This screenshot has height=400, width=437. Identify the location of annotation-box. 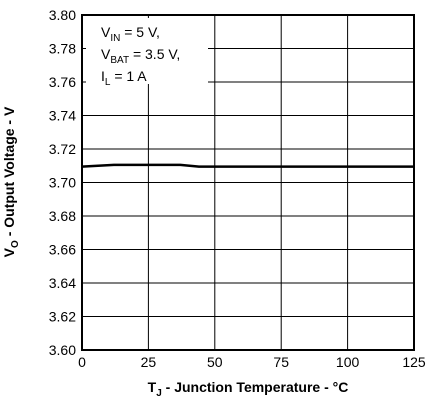
(147, 51).